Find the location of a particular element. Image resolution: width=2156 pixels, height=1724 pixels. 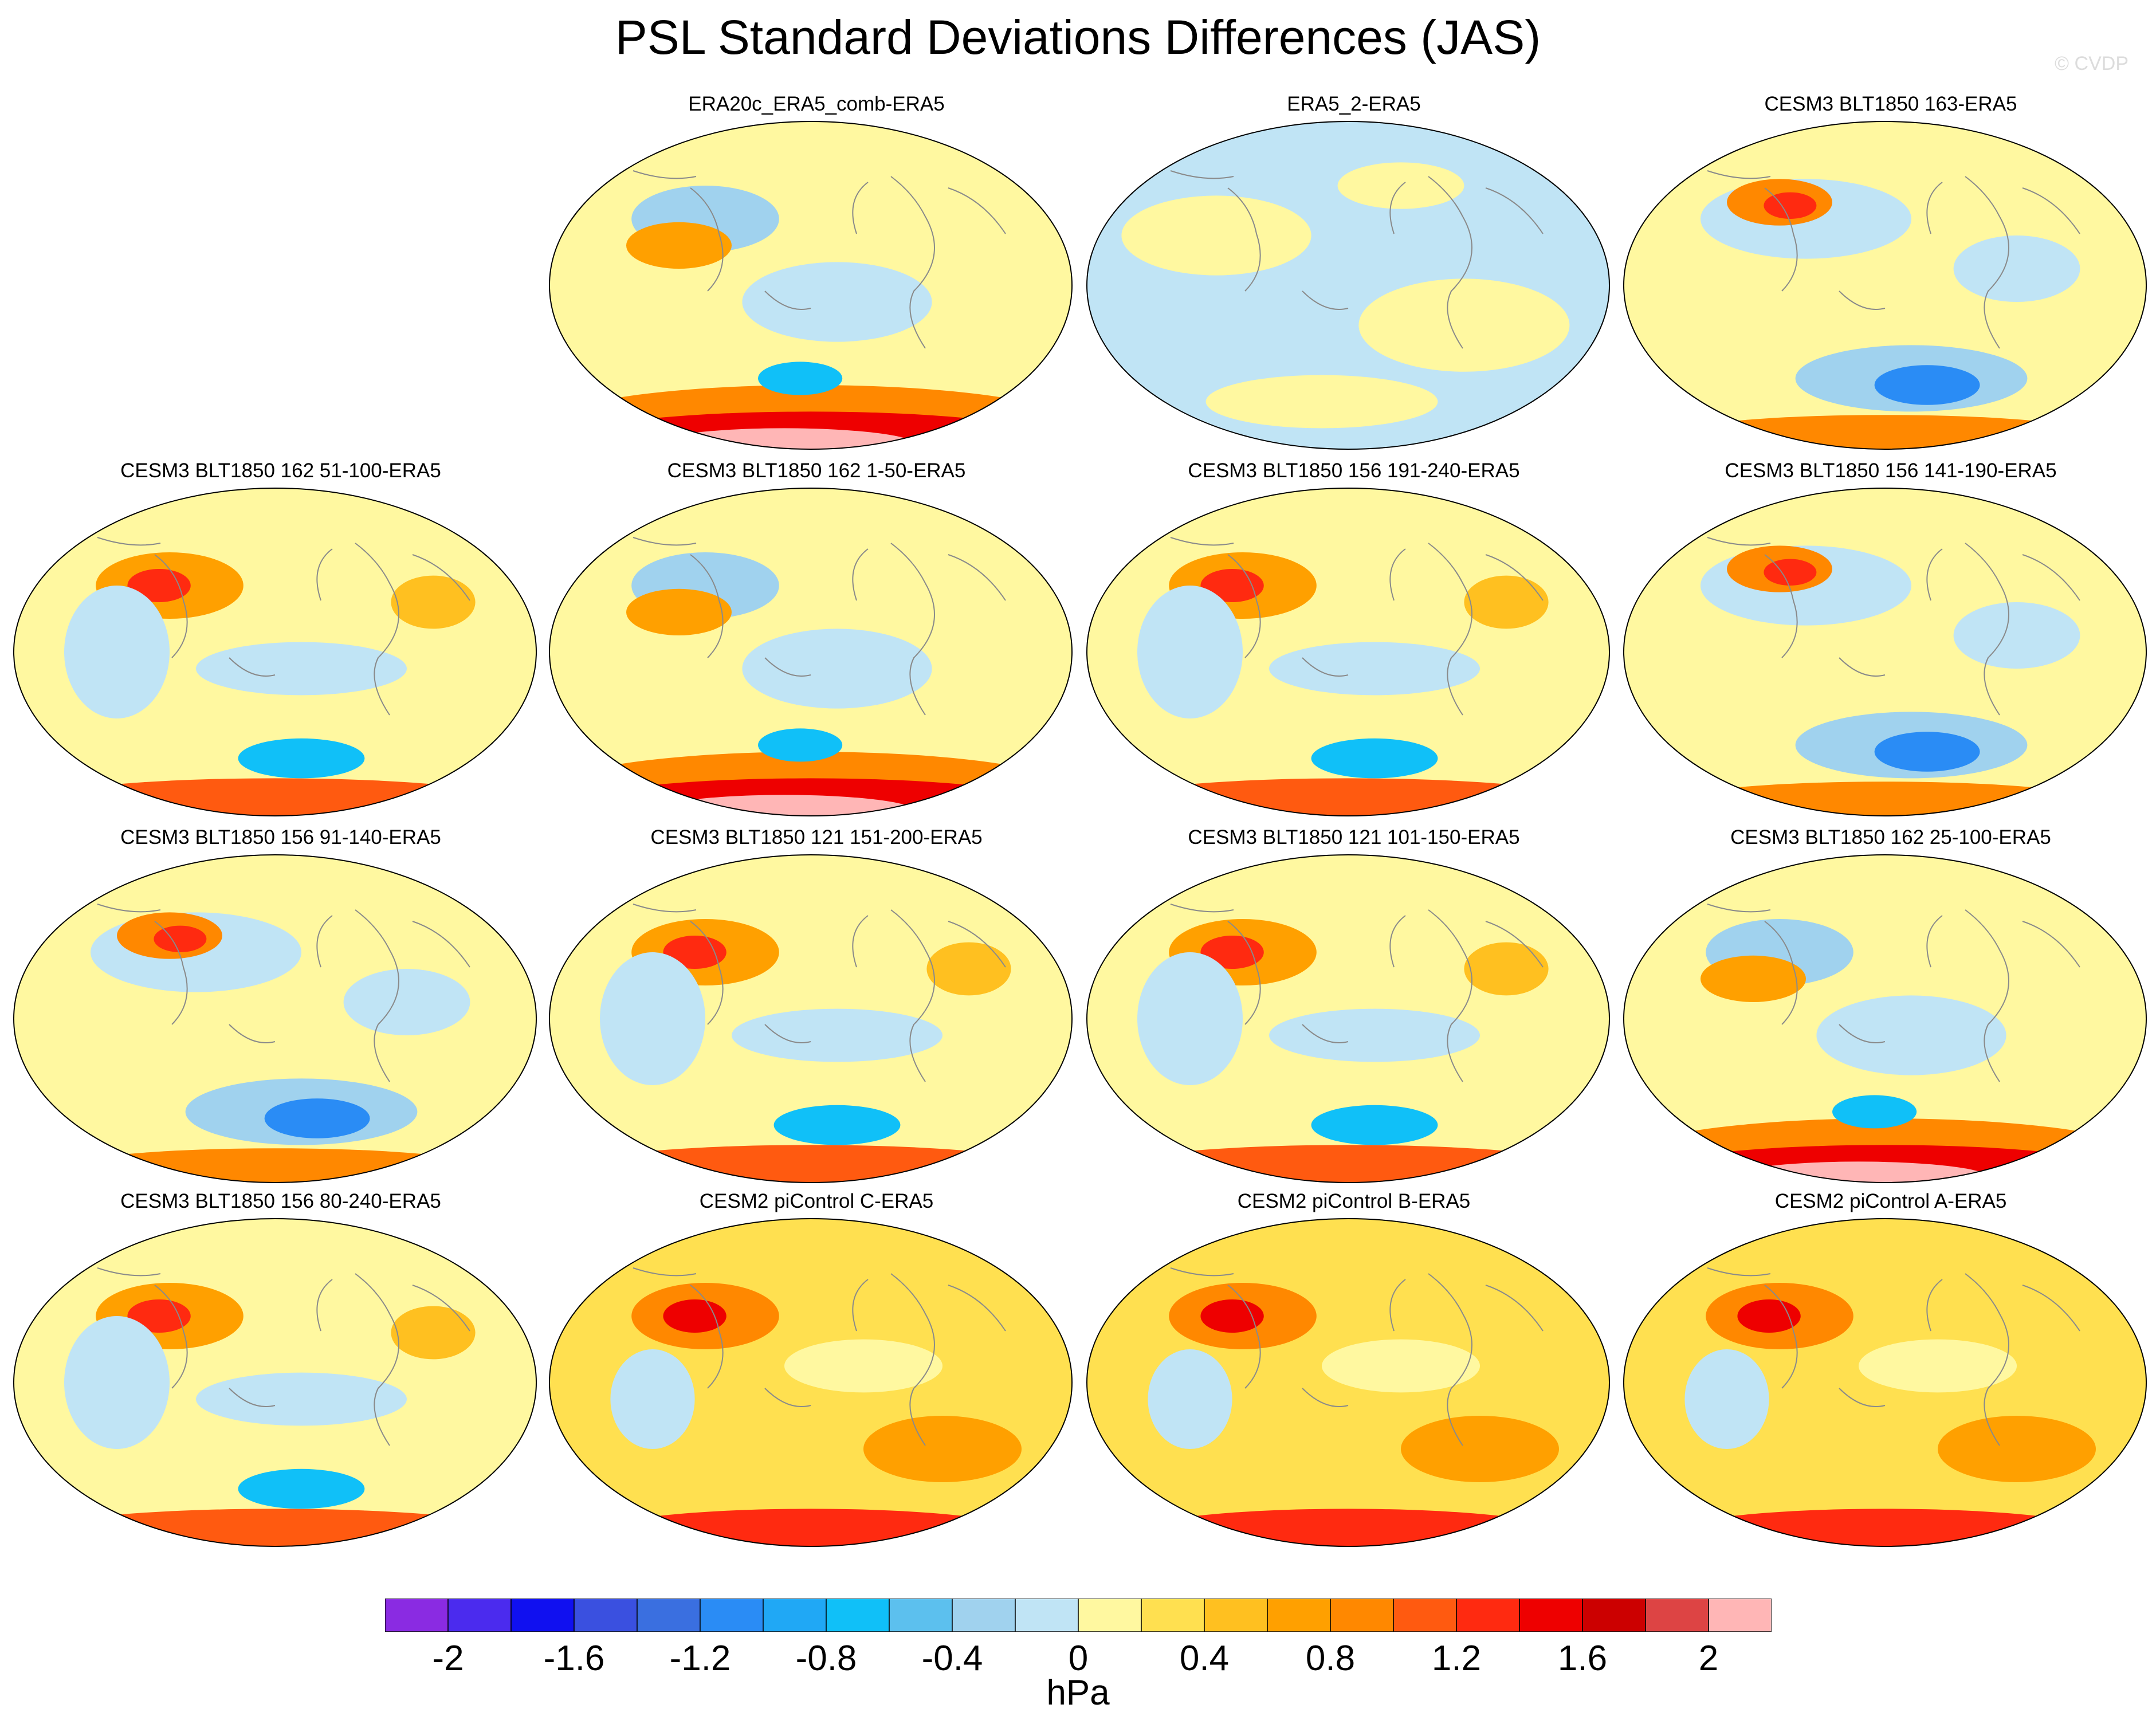

panel-title: CESM3 BLT1850 156 80-240-ERA5 is located at coordinates (280, 1201).